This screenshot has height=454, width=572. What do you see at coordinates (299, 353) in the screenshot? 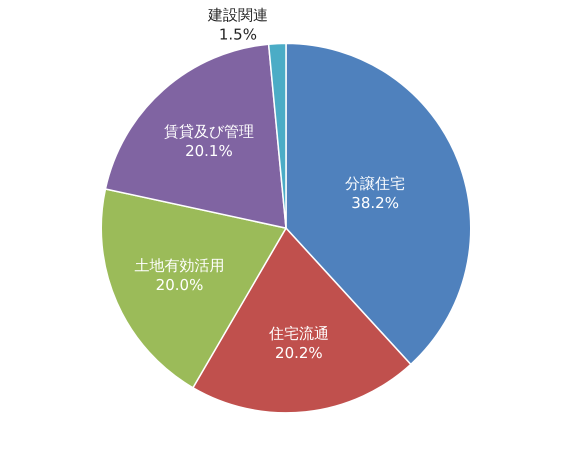
I see `data-label: 20.2%` at bounding box center [299, 353].